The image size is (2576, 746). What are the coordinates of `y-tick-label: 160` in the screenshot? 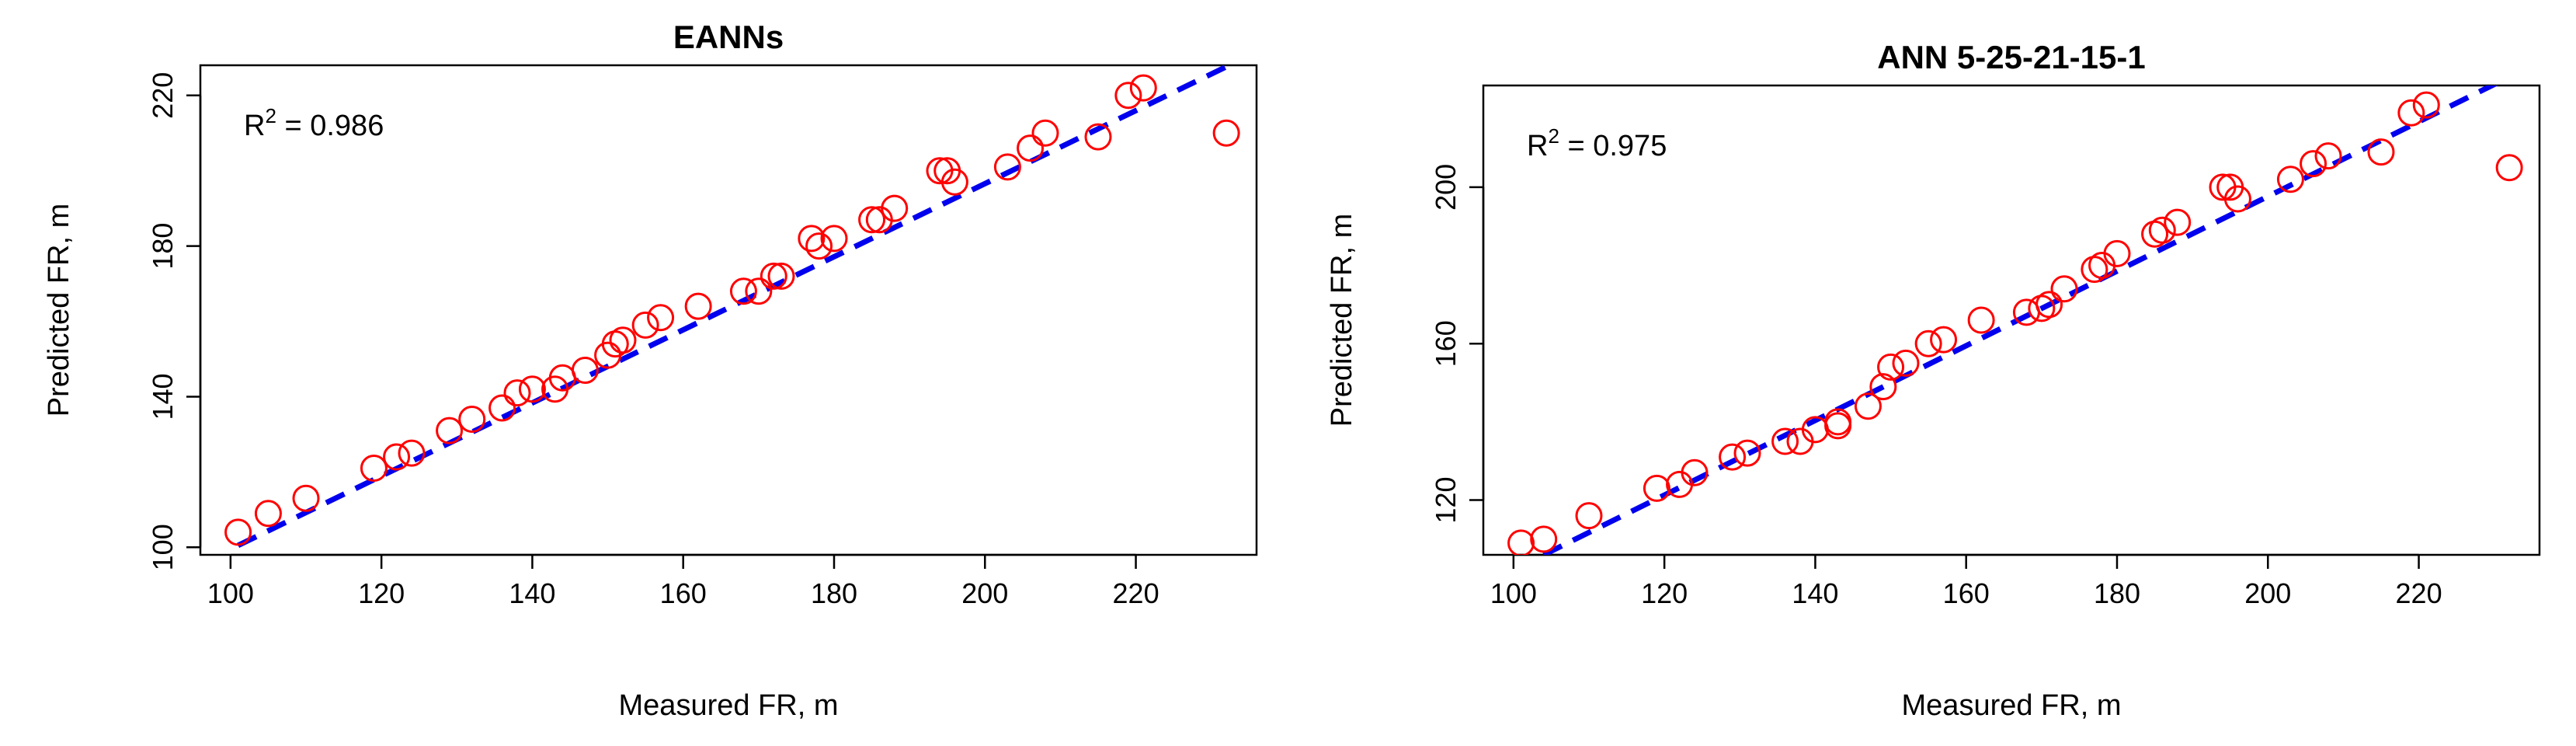 It's located at (1446, 343).